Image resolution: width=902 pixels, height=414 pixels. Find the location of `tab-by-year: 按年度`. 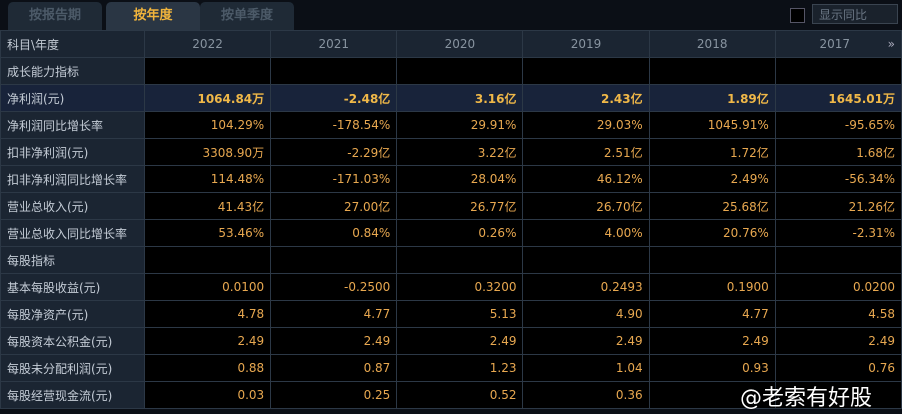

tab-by-year: 按年度 is located at coordinates (153, 16).